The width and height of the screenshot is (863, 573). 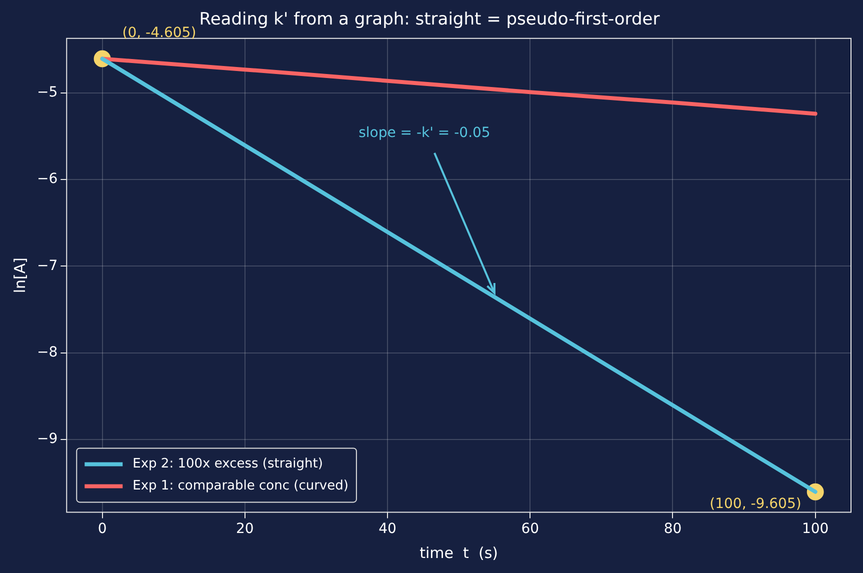 I want to click on chart-title: Reading k' from a graph: straight = pseudo-first-order, so click(x=429, y=20).